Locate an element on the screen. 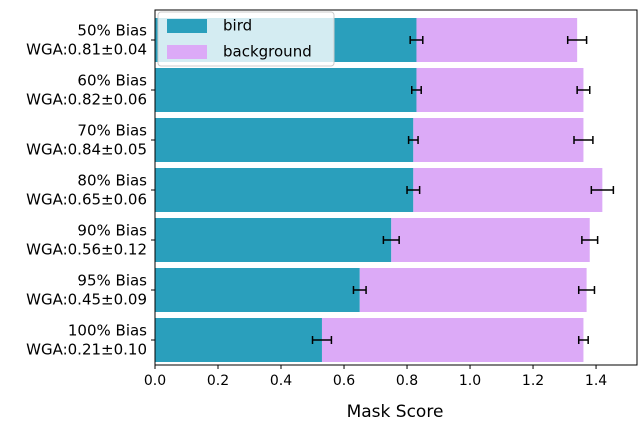  y-tick-label: 80% Bias is located at coordinates (112, 181).